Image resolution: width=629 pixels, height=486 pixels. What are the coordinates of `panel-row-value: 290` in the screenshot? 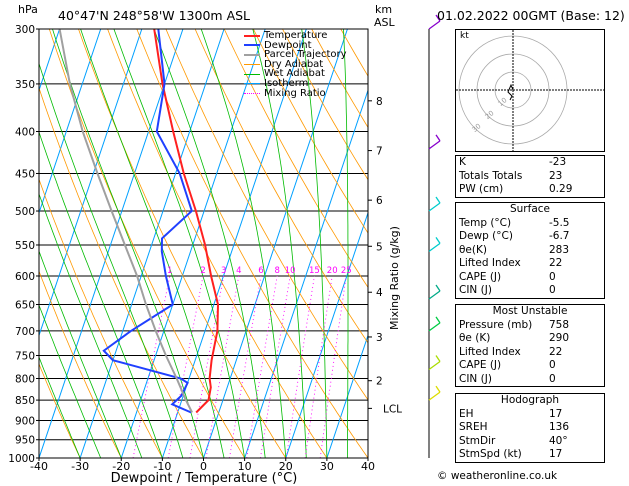 It's located at (559, 338).